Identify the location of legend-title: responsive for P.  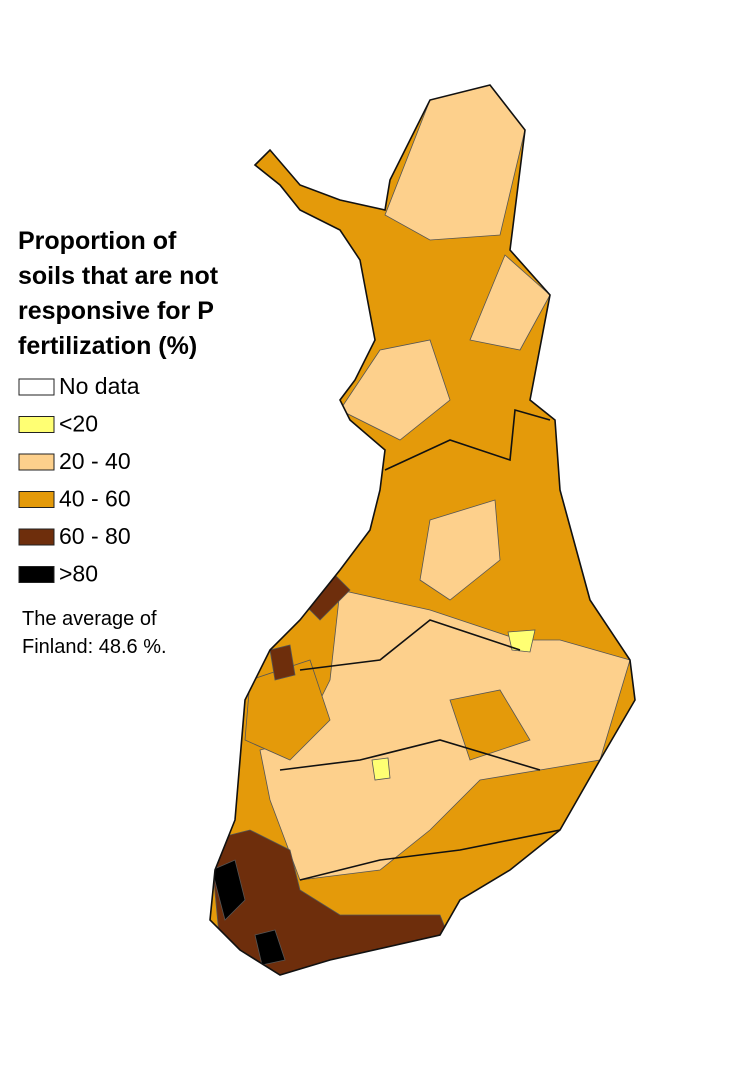
(116, 311).